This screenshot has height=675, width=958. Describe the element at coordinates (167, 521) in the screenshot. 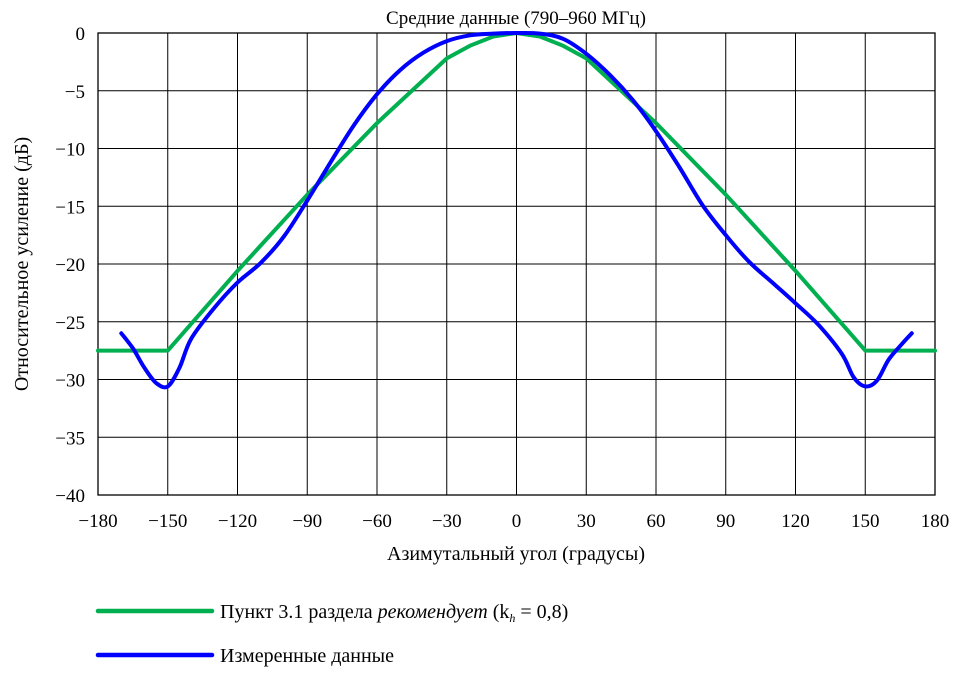

I see `x-tick-label: −150` at that location.